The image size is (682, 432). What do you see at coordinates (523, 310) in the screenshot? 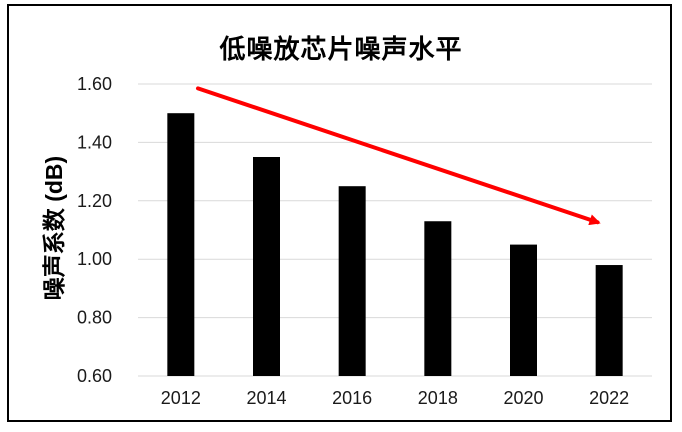
I see `bar-2020` at bounding box center [523, 310].